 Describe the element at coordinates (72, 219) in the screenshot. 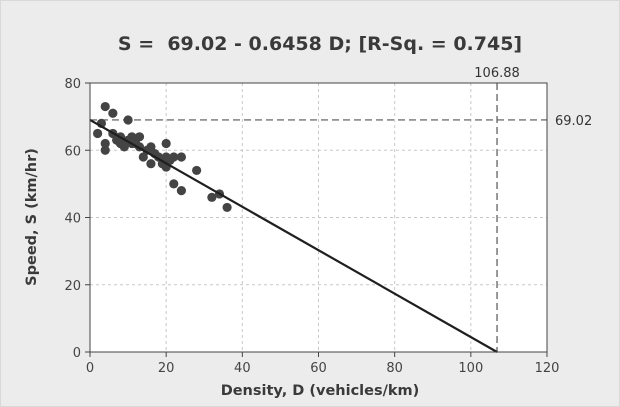

I see `y-tick-label: 40` at that location.